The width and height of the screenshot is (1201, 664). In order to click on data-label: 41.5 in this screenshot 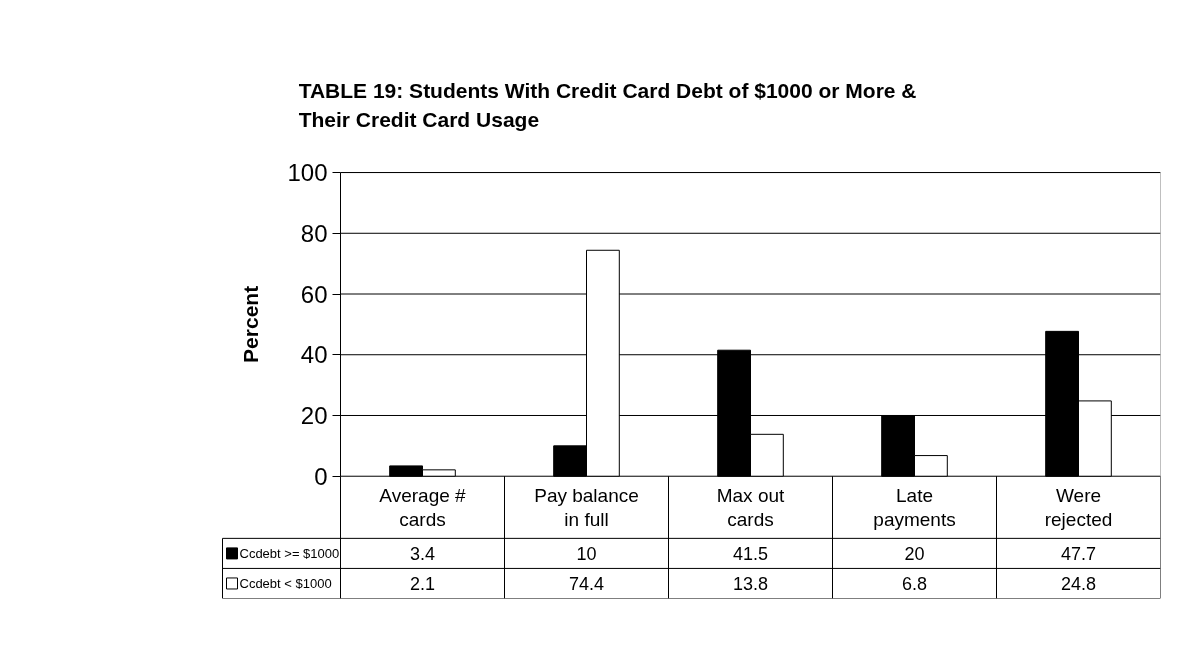, I will do `click(750, 553)`.